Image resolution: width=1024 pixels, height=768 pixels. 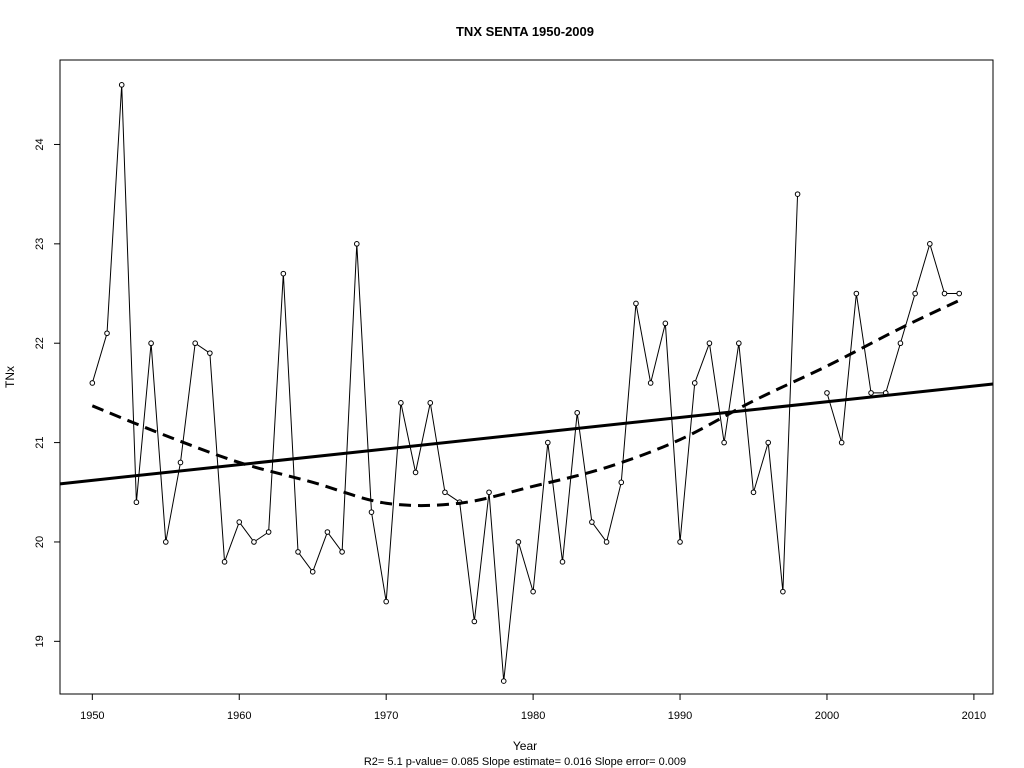 I want to click on x-tick-label: 1960, so click(x=239, y=716).